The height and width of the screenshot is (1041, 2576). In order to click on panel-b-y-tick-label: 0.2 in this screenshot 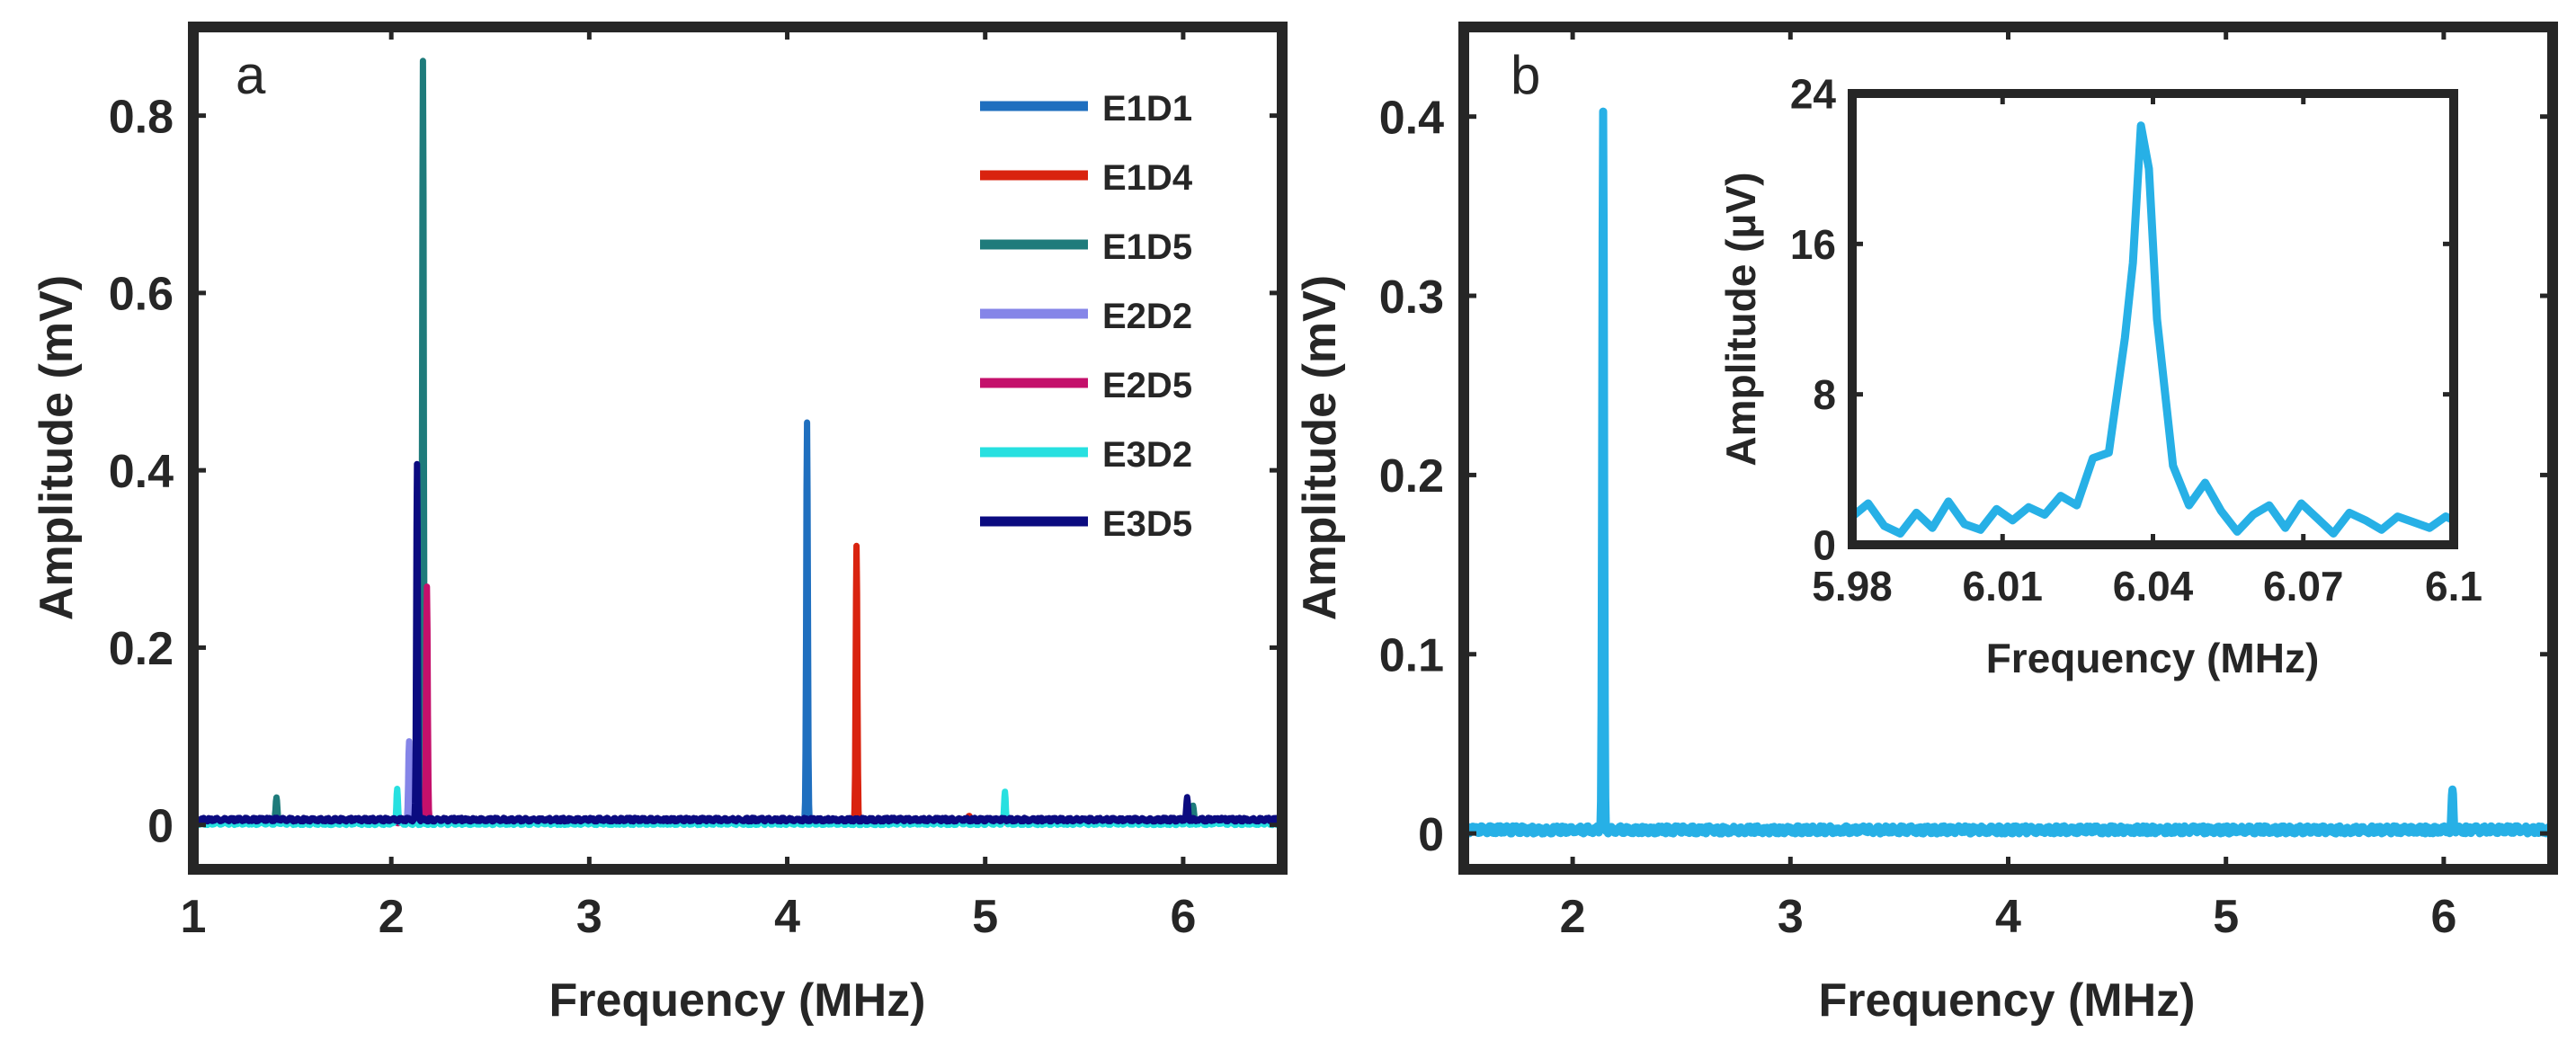, I will do `click(1412, 476)`.